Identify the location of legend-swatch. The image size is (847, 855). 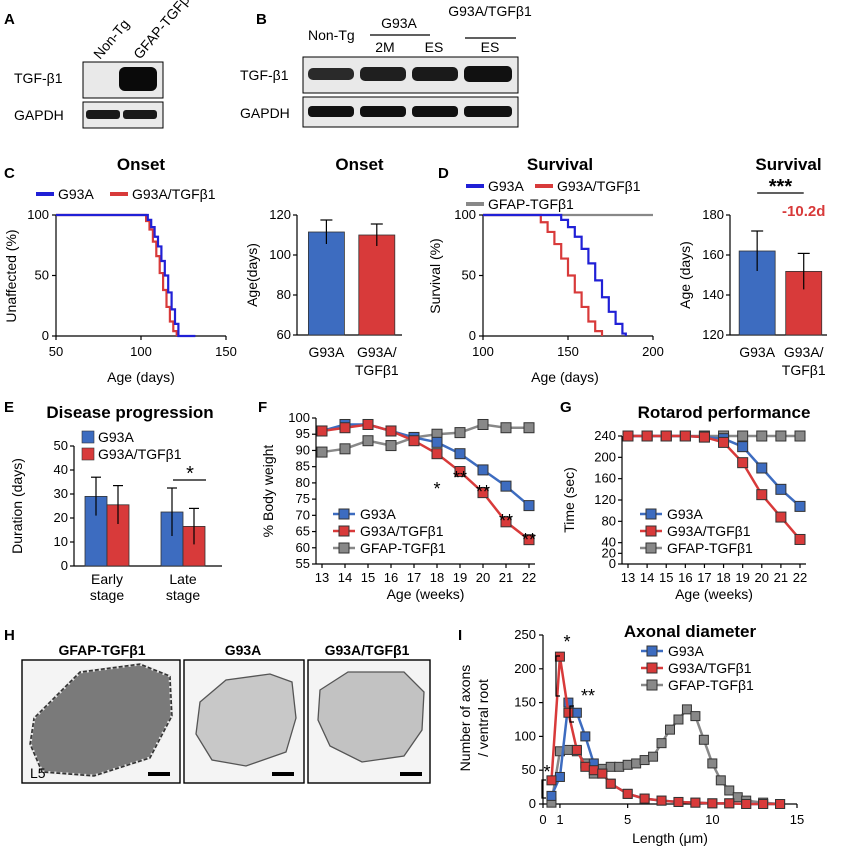
(88, 454).